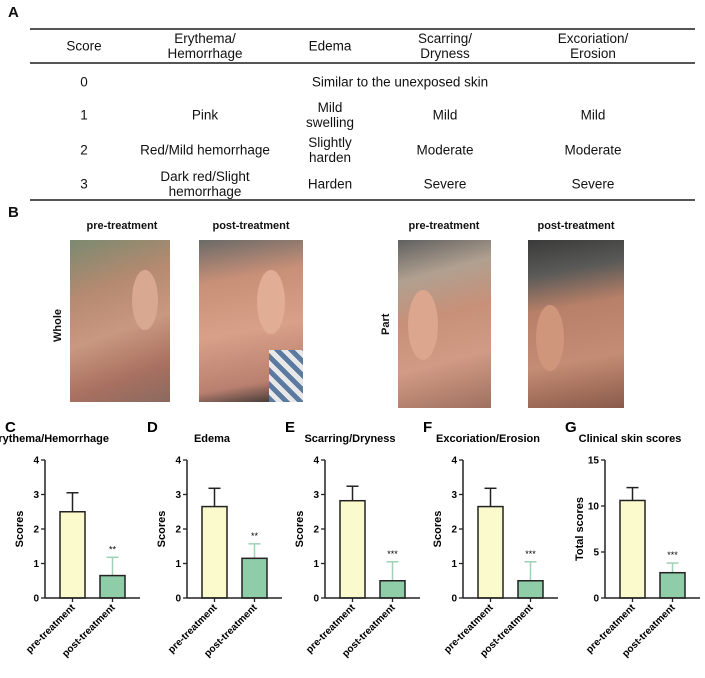  What do you see at coordinates (84, 115) in the screenshot?
I see `table-cell: 1` at bounding box center [84, 115].